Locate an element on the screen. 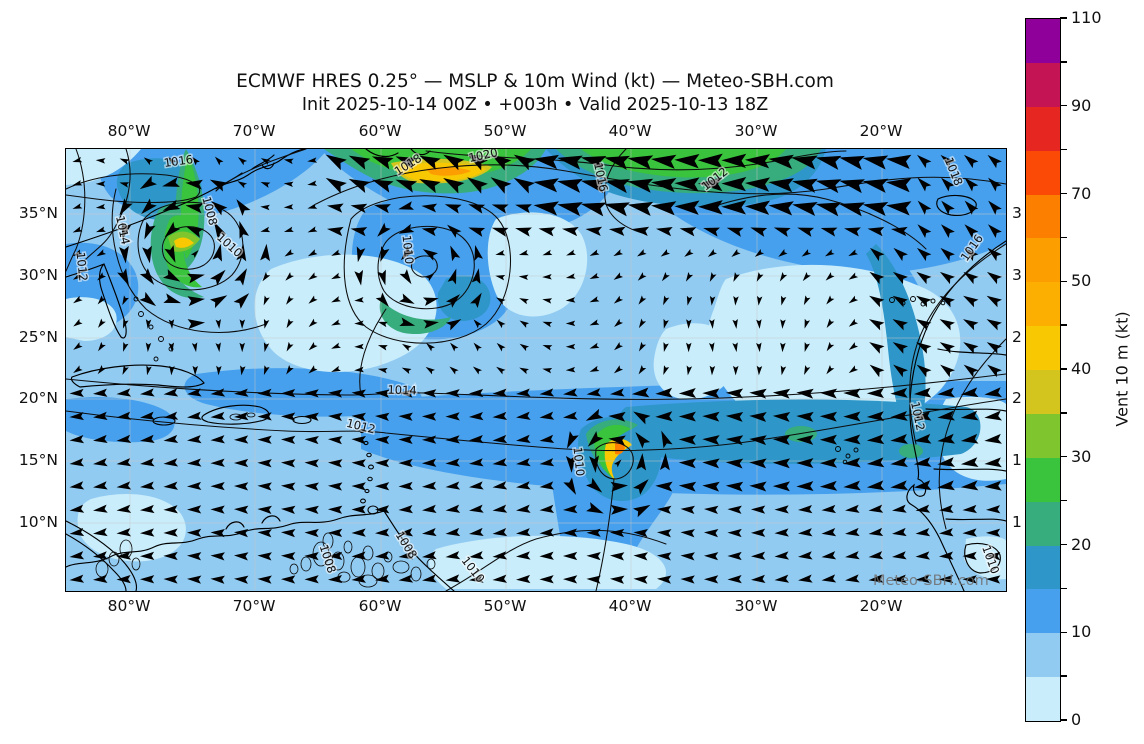 This screenshot has width=1144, height=744. lat-tick-label: 30°N is located at coordinates (38, 275).